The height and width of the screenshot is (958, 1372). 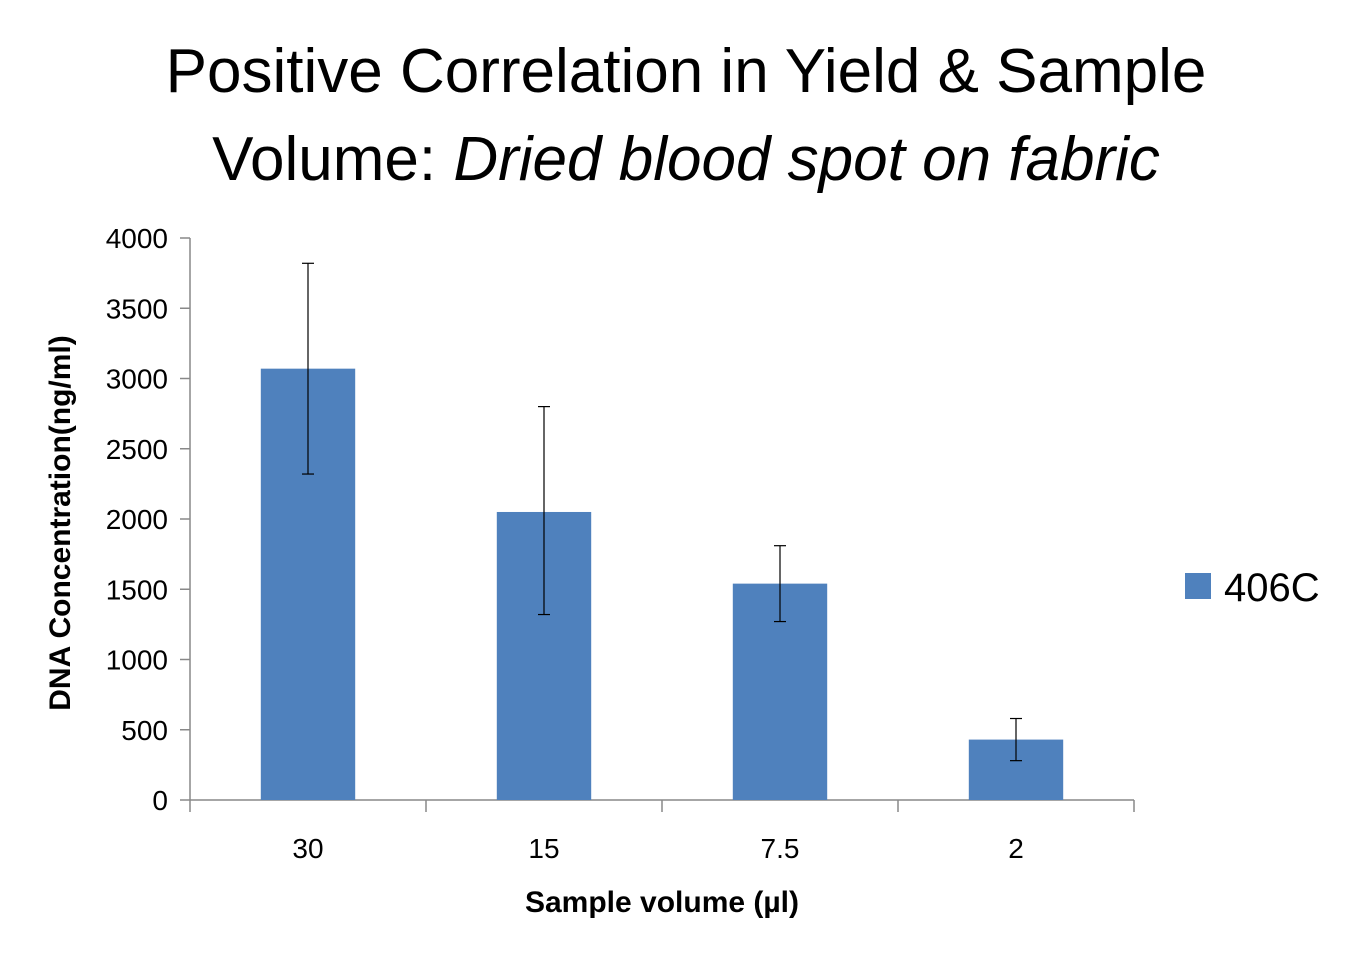 What do you see at coordinates (137, 519) in the screenshot?
I see `y-tick-label: 2000` at bounding box center [137, 519].